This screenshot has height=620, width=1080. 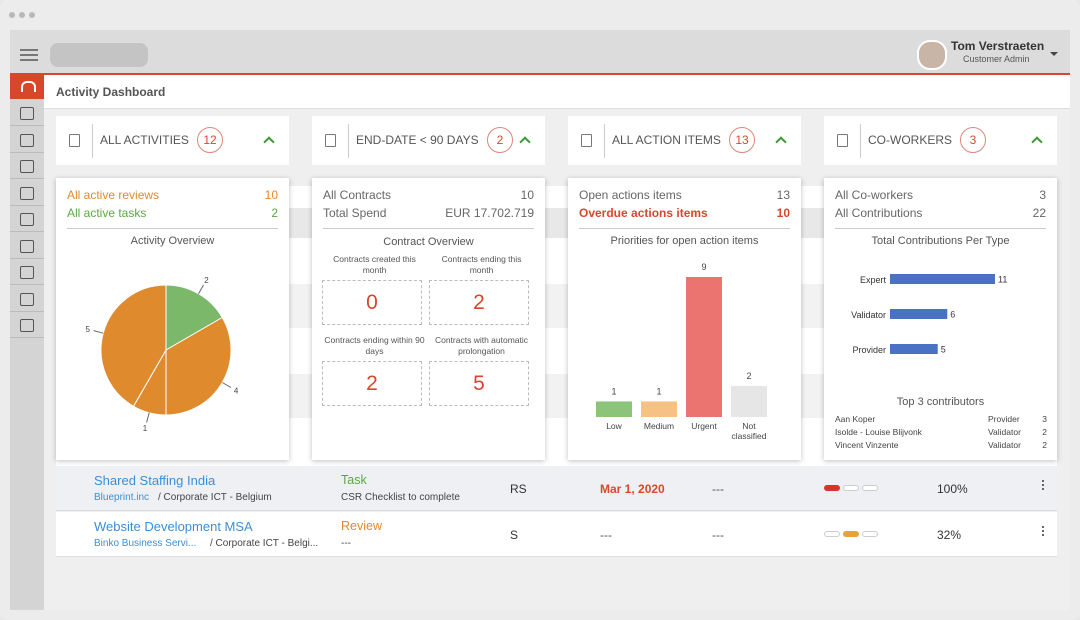 I want to click on chart-title: Priorities for open action items, so click(x=684, y=241).